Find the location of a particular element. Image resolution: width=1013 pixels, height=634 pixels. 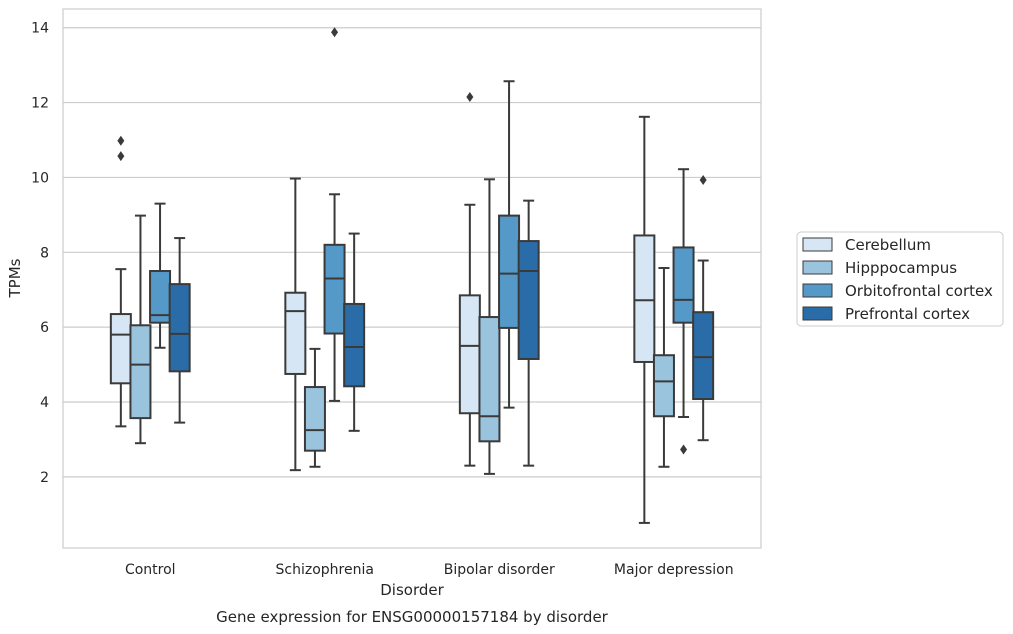

x-axis-label: Disorder is located at coordinates (412, 590).